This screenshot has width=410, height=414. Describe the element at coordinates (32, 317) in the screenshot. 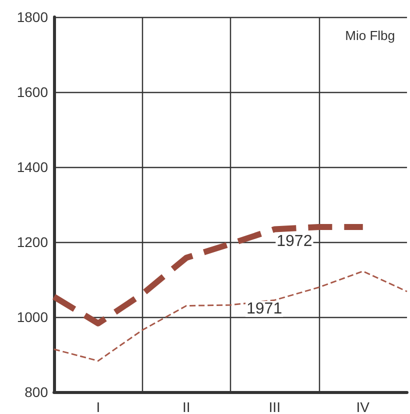

I see `y-tick-label: 1000` at that location.